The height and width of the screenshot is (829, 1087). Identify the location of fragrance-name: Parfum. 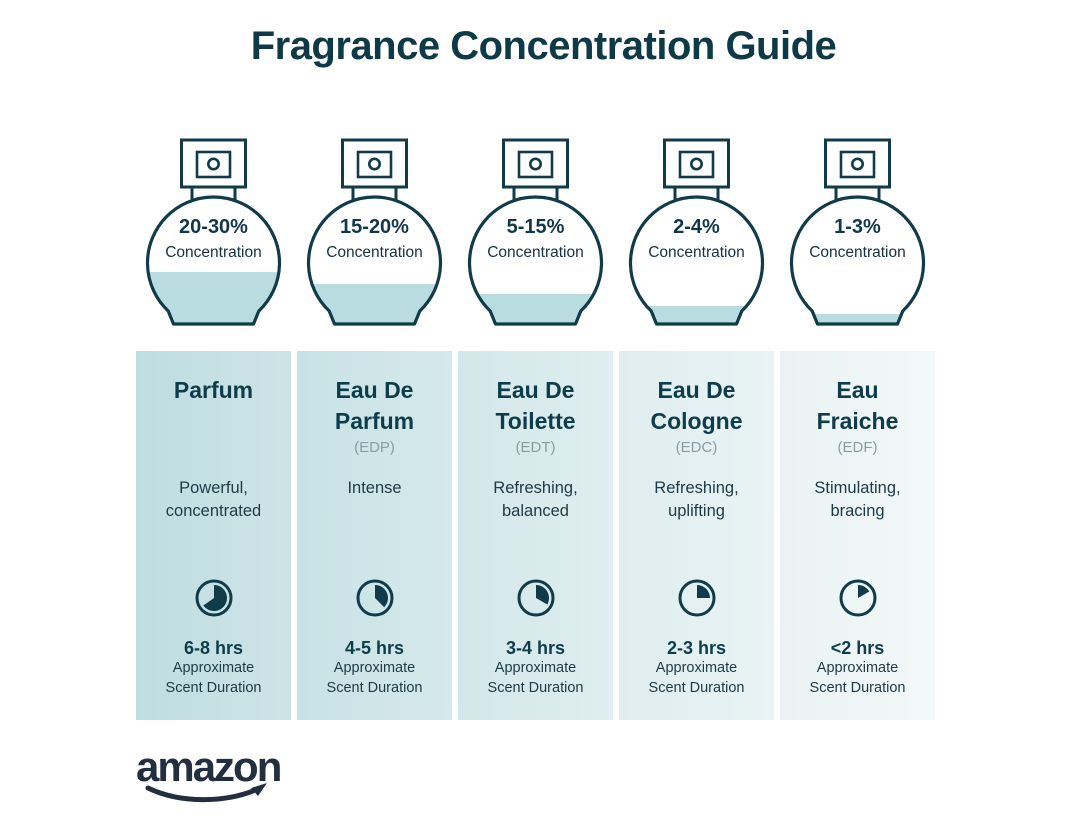
(213, 390).